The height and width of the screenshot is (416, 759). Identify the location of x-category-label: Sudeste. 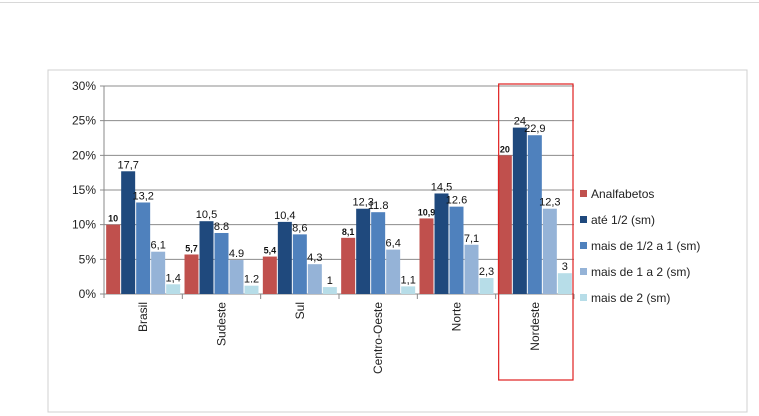
(222, 324).